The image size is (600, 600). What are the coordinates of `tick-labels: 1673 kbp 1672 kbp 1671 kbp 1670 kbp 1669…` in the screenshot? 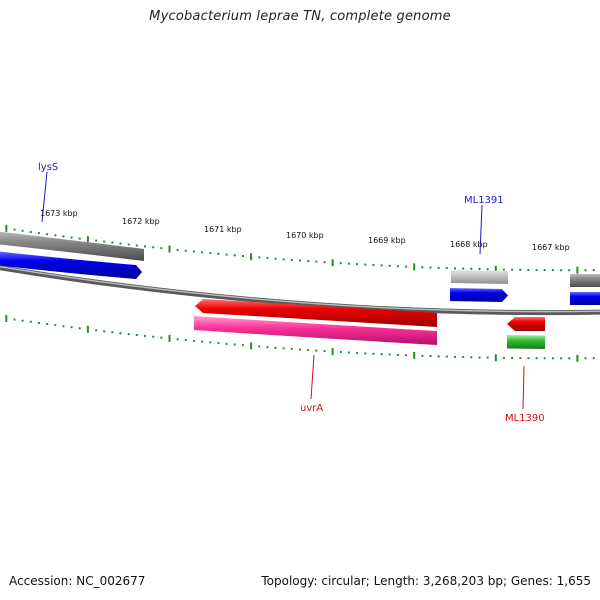 It's located at (305, 230).